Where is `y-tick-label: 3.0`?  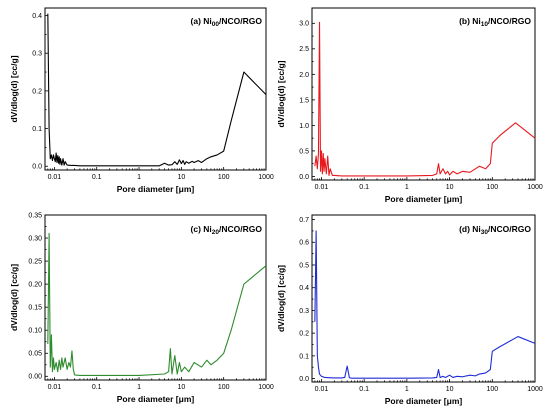
y-tick-label: 3.0 is located at coordinates (304, 24).